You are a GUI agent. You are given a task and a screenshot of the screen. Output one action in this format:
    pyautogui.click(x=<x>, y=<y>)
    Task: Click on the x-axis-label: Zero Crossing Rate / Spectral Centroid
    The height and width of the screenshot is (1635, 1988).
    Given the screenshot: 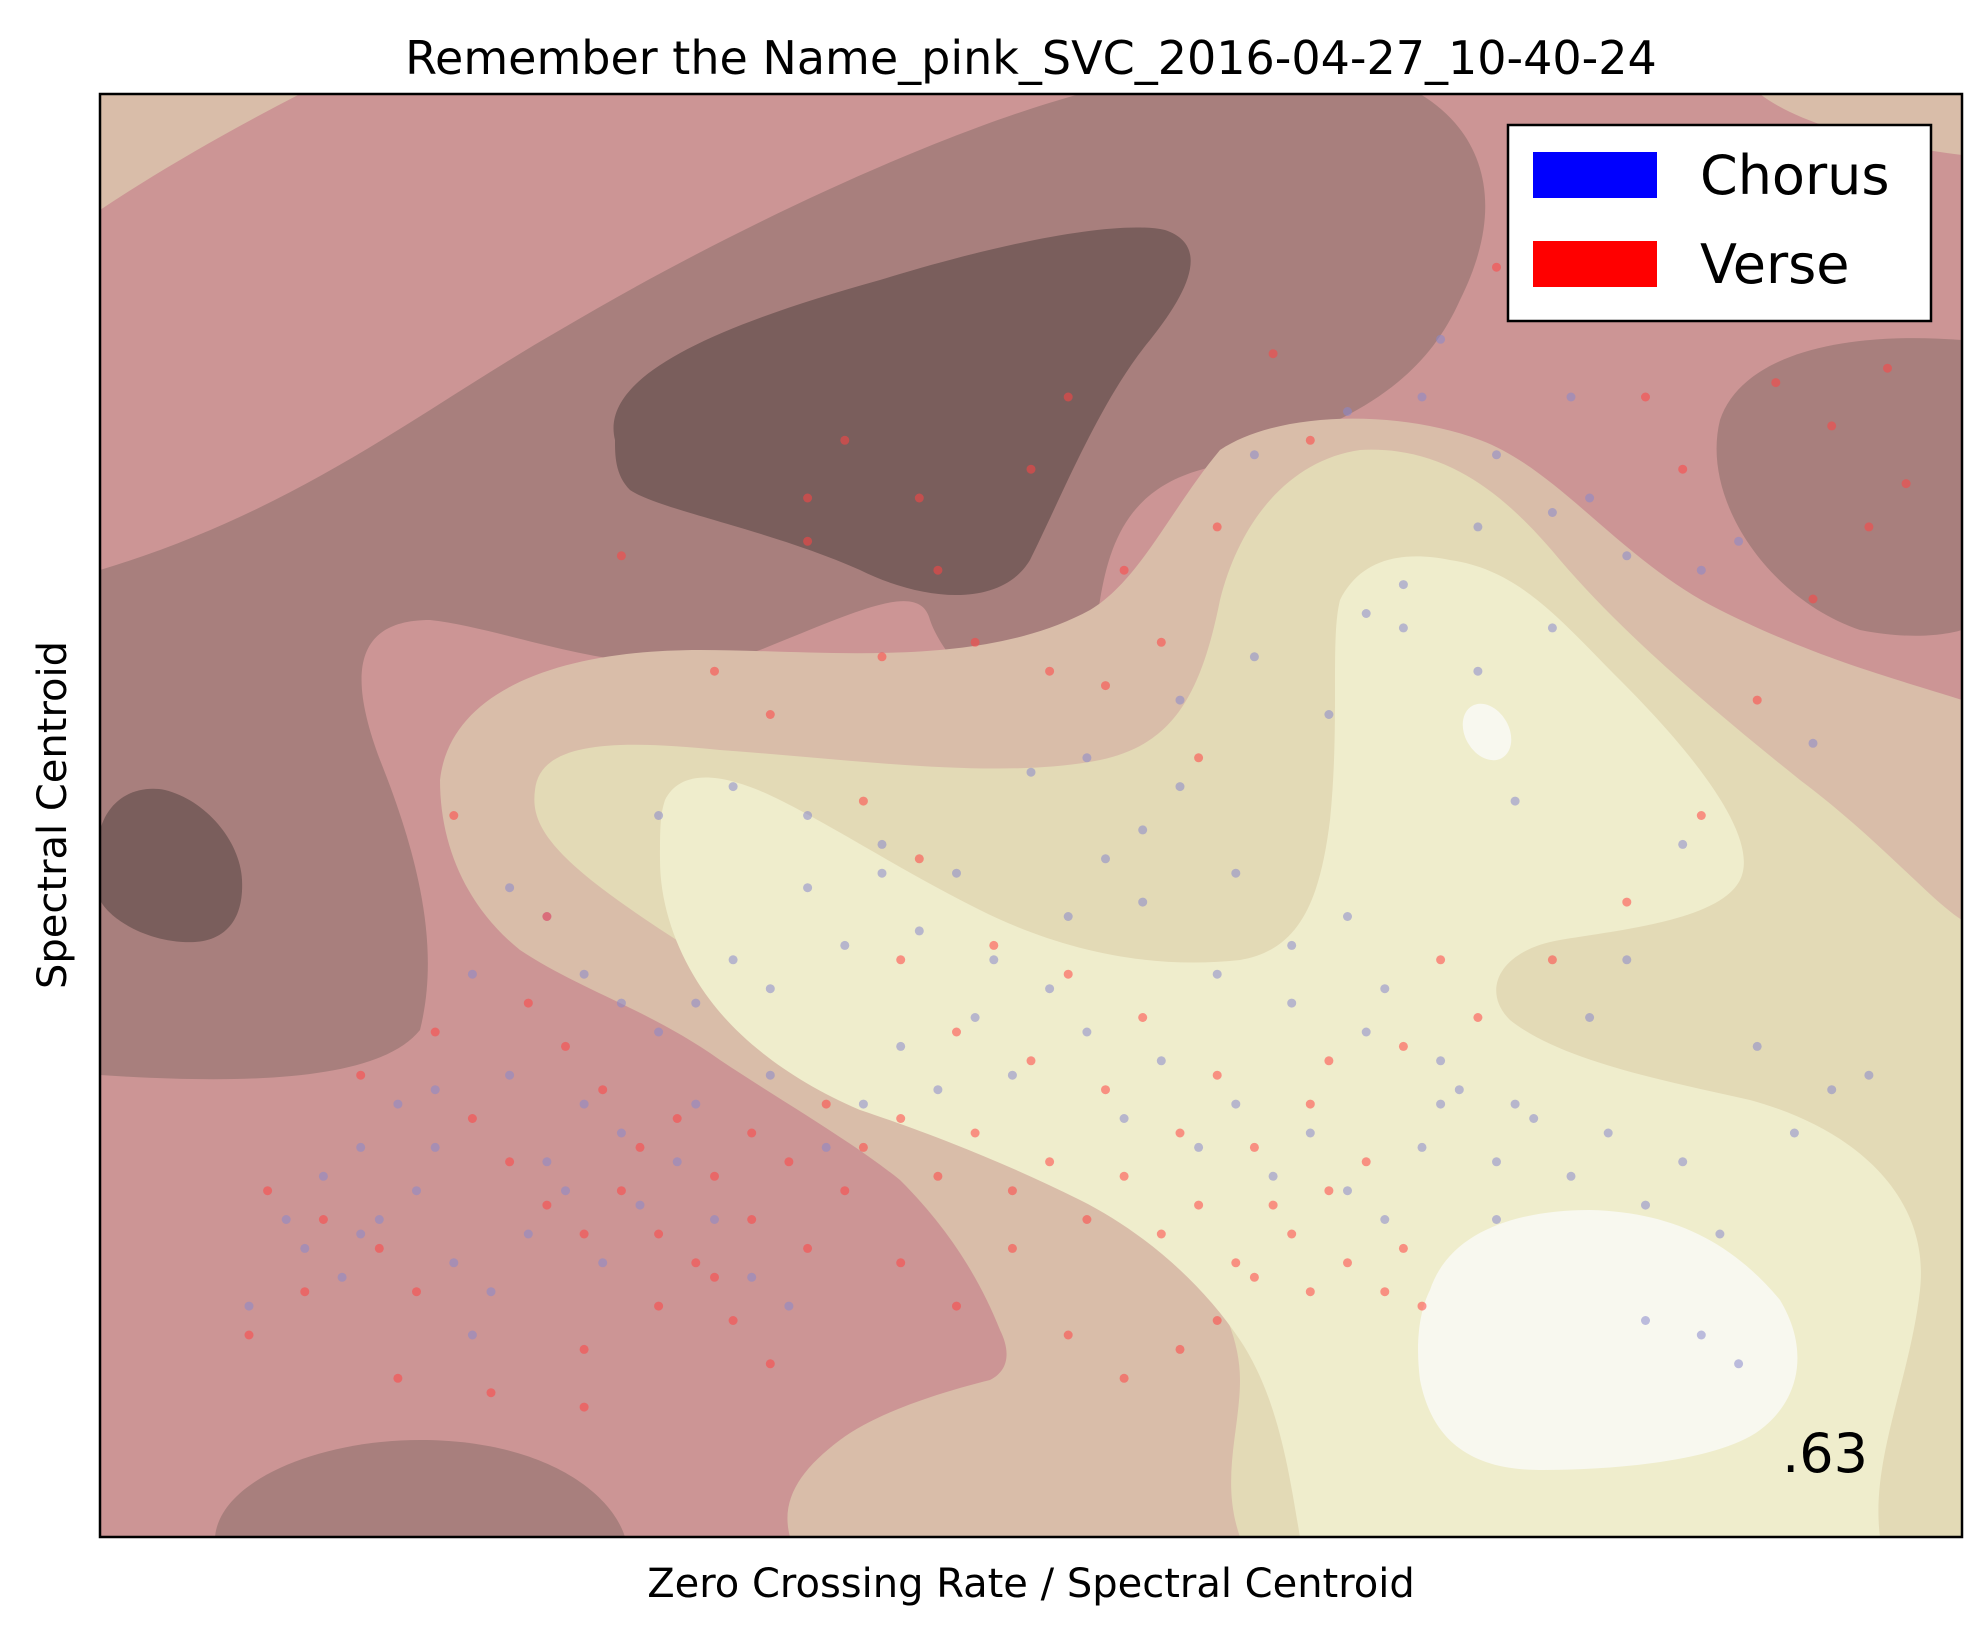 What is the action you would take?
    pyautogui.click(x=1031, y=1584)
    